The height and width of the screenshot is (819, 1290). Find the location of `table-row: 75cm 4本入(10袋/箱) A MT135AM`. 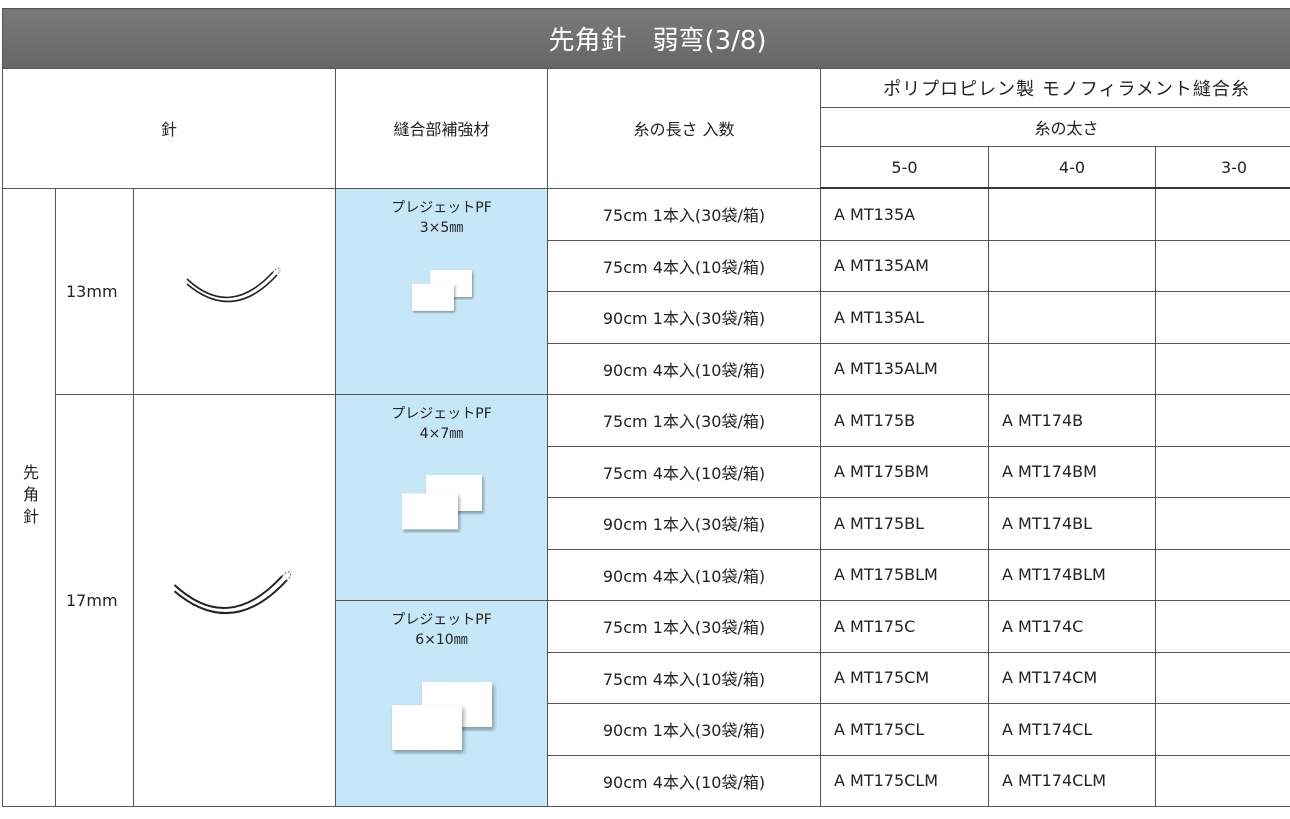

table-row: 75cm 4本入(10袋/箱) A MT135AM is located at coordinates (646, 265).